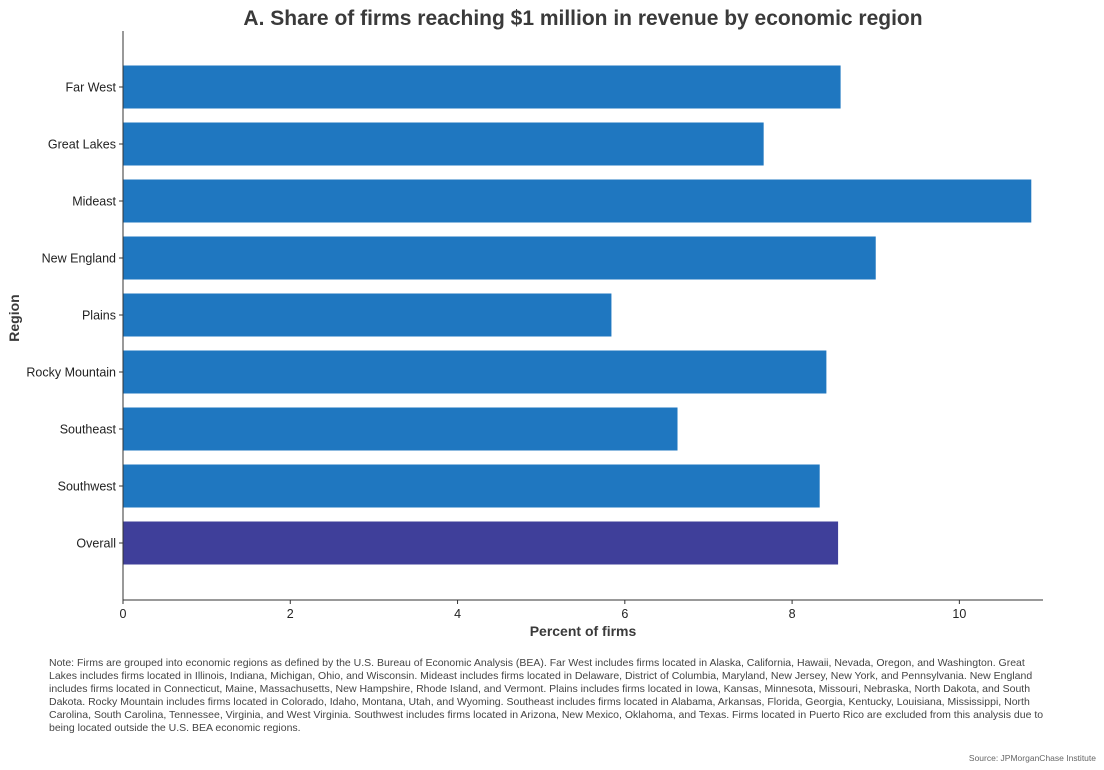  Describe the element at coordinates (91, 88) in the screenshot. I see `y-tick-label-far-west: Far West` at that location.